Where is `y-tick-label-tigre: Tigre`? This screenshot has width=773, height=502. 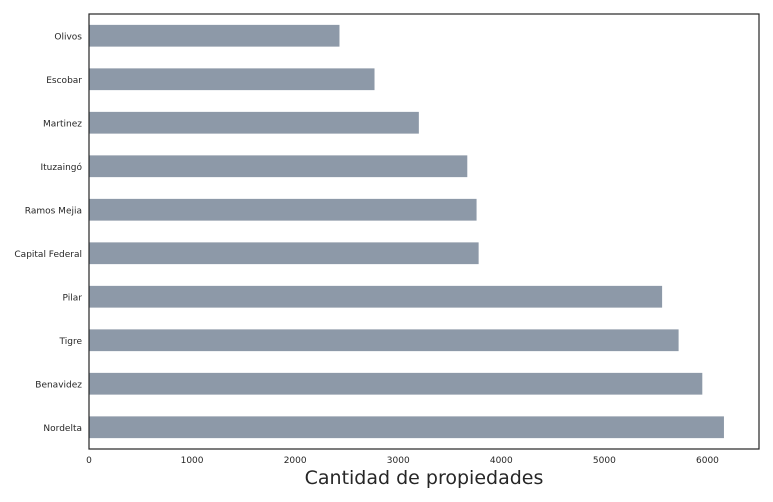 y-tick-label-tigre: Tigre is located at coordinates (71, 342).